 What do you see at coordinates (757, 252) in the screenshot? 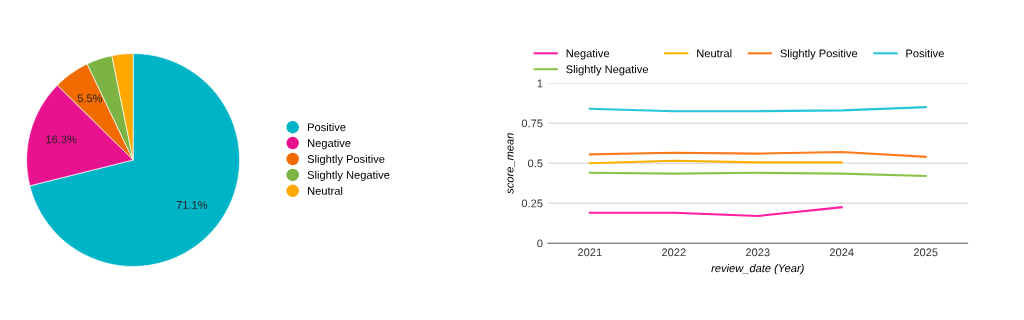
I see `x-tick-label: 2023` at bounding box center [757, 252].